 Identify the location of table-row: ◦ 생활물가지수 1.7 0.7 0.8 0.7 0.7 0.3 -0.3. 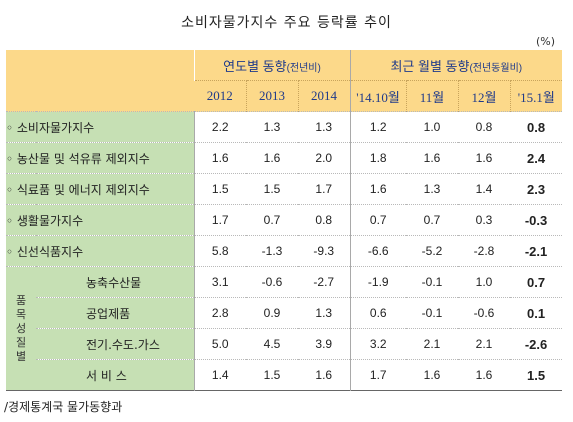
(284, 220).